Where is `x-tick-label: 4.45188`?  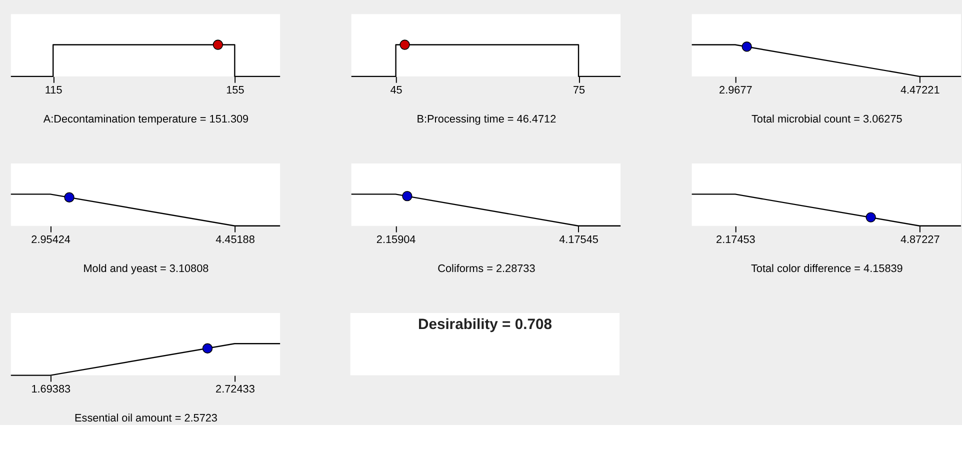
x-tick-label: 4.45188 is located at coordinates (235, 240).